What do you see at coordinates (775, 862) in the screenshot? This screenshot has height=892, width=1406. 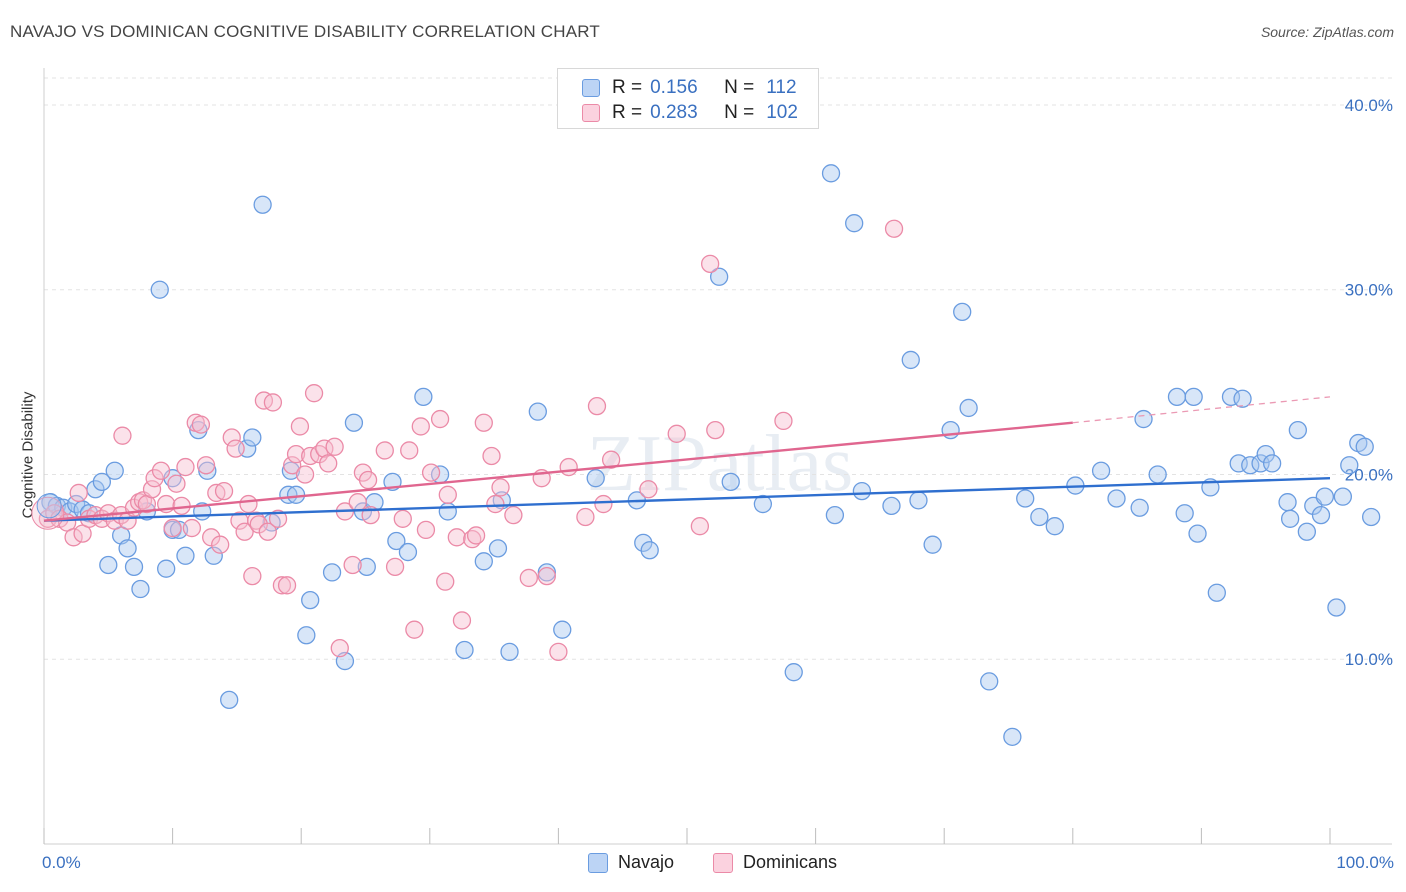 I see `legend-item-dominicans: Dominicans` at bounding box center [775, 862].